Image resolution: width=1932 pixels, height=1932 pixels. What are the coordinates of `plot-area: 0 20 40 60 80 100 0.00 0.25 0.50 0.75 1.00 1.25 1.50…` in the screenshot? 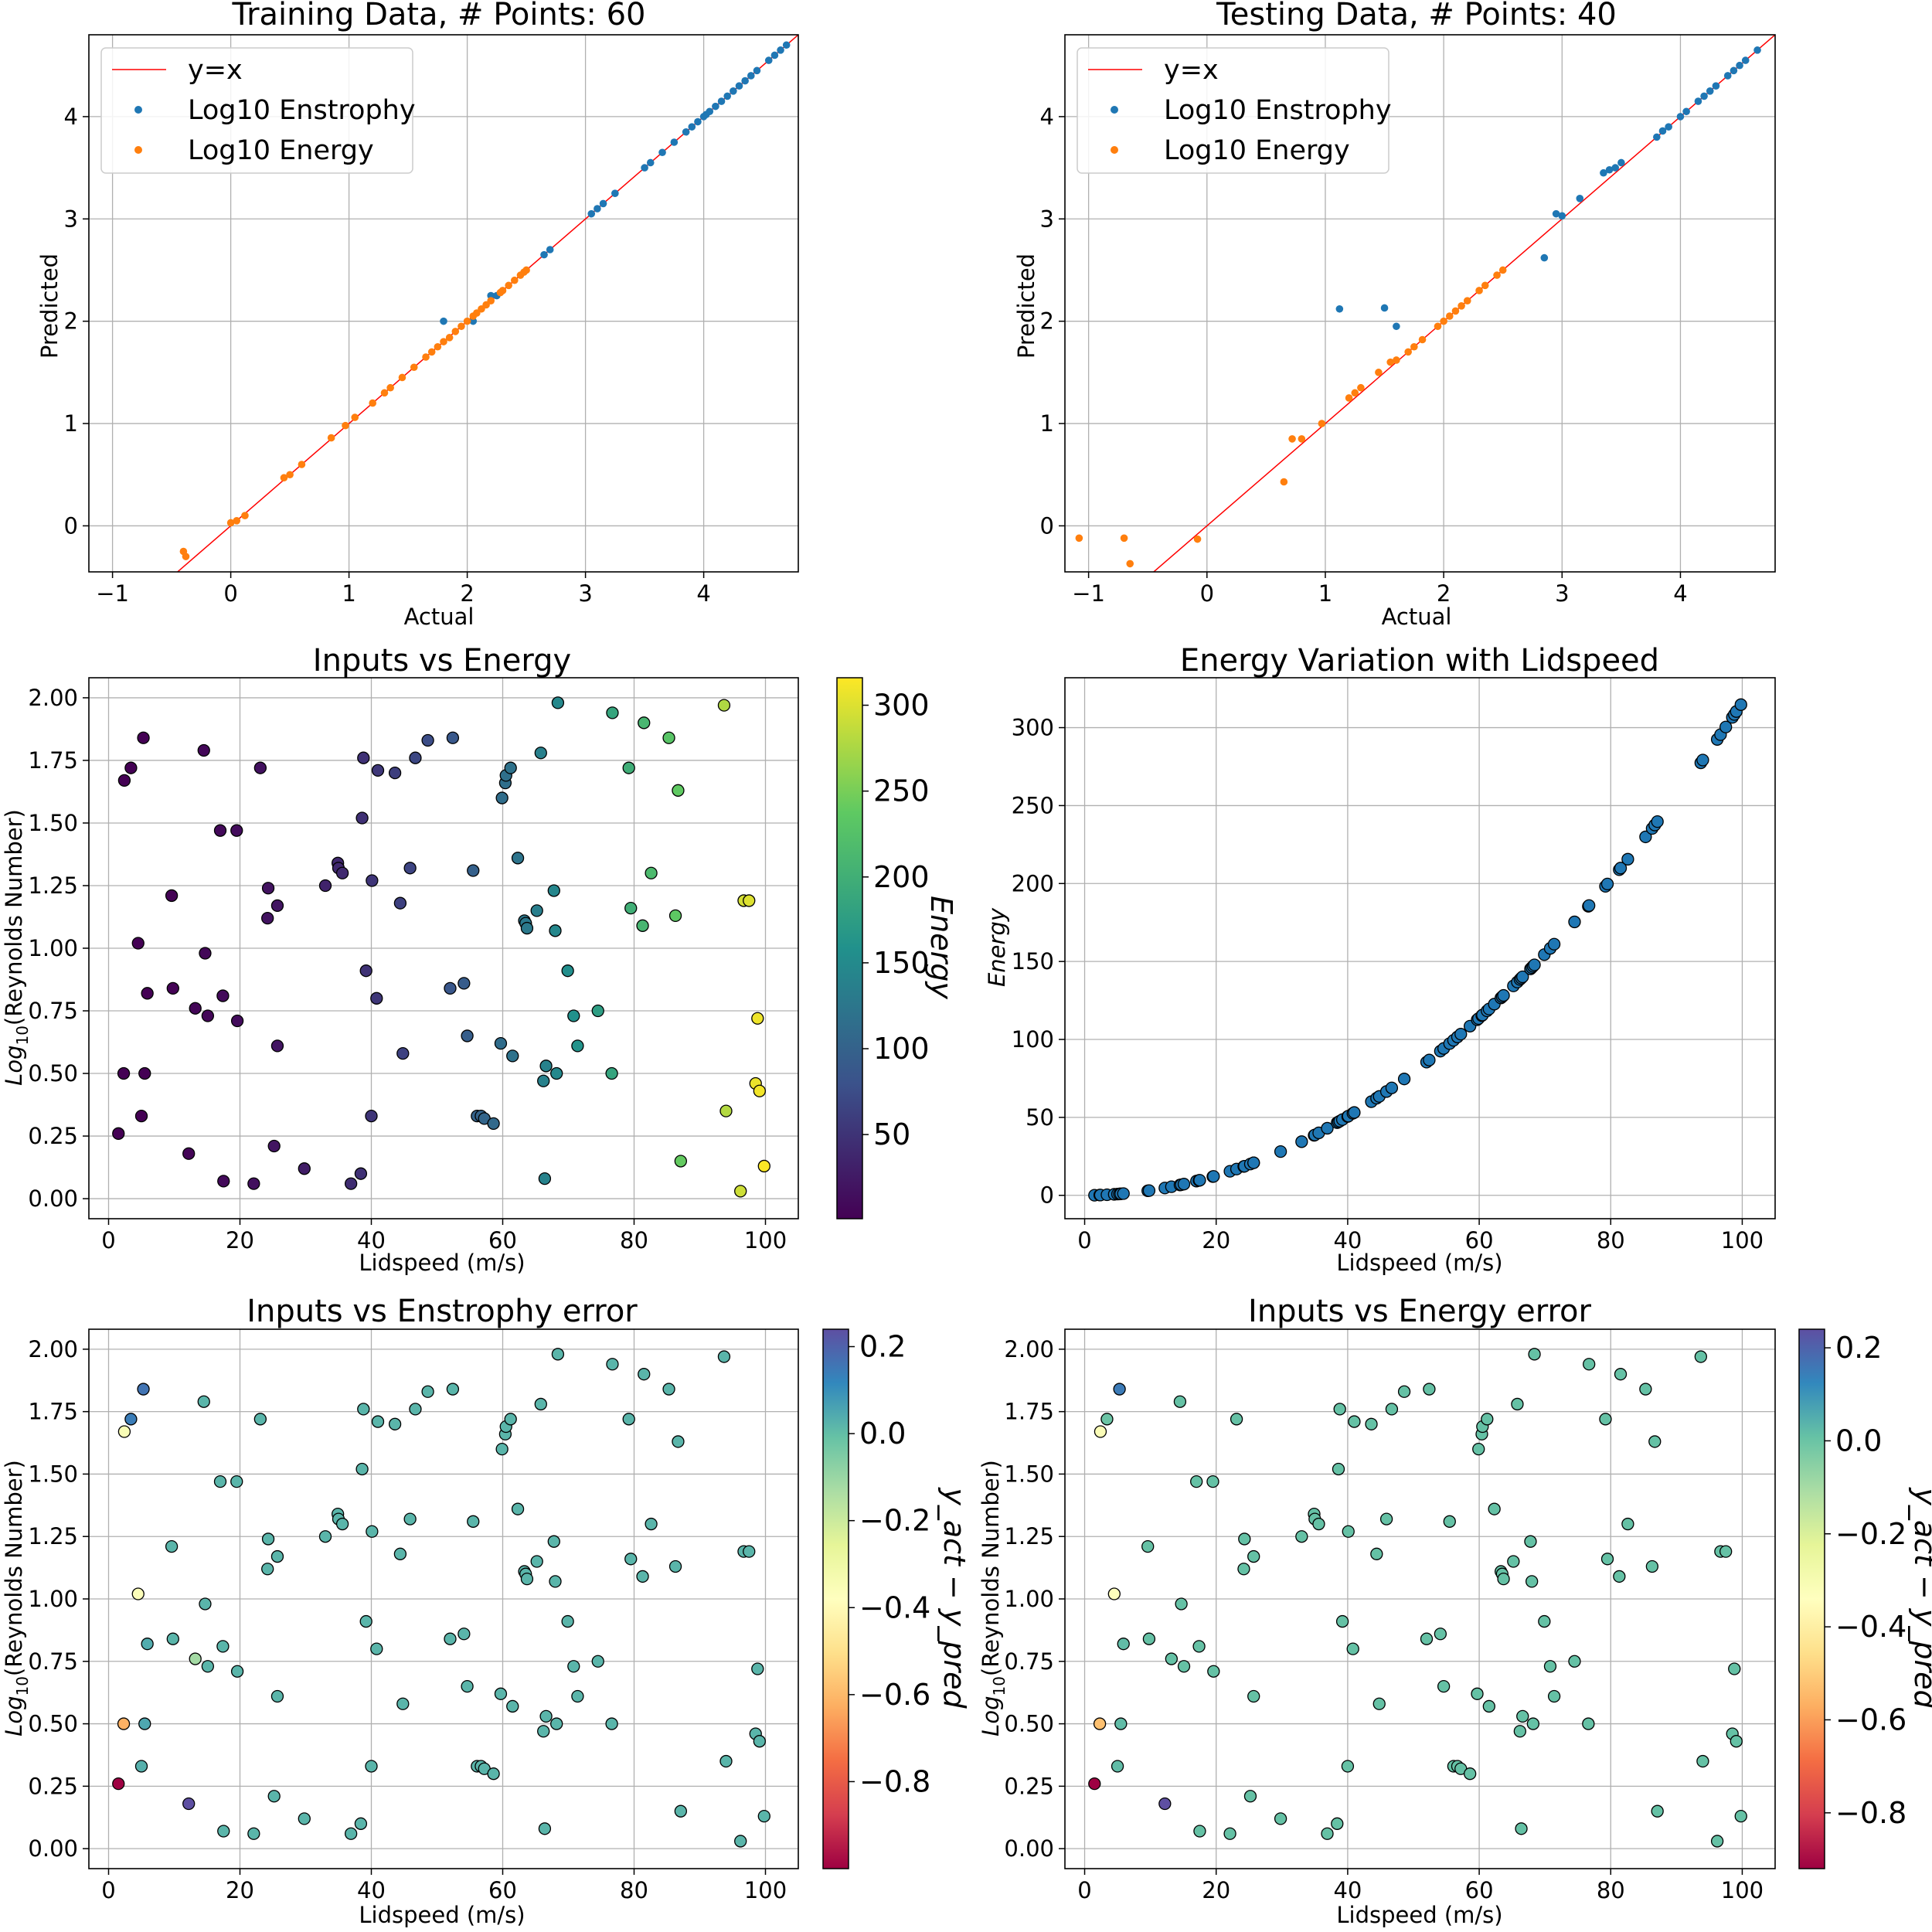 It's located at (414, 1615).